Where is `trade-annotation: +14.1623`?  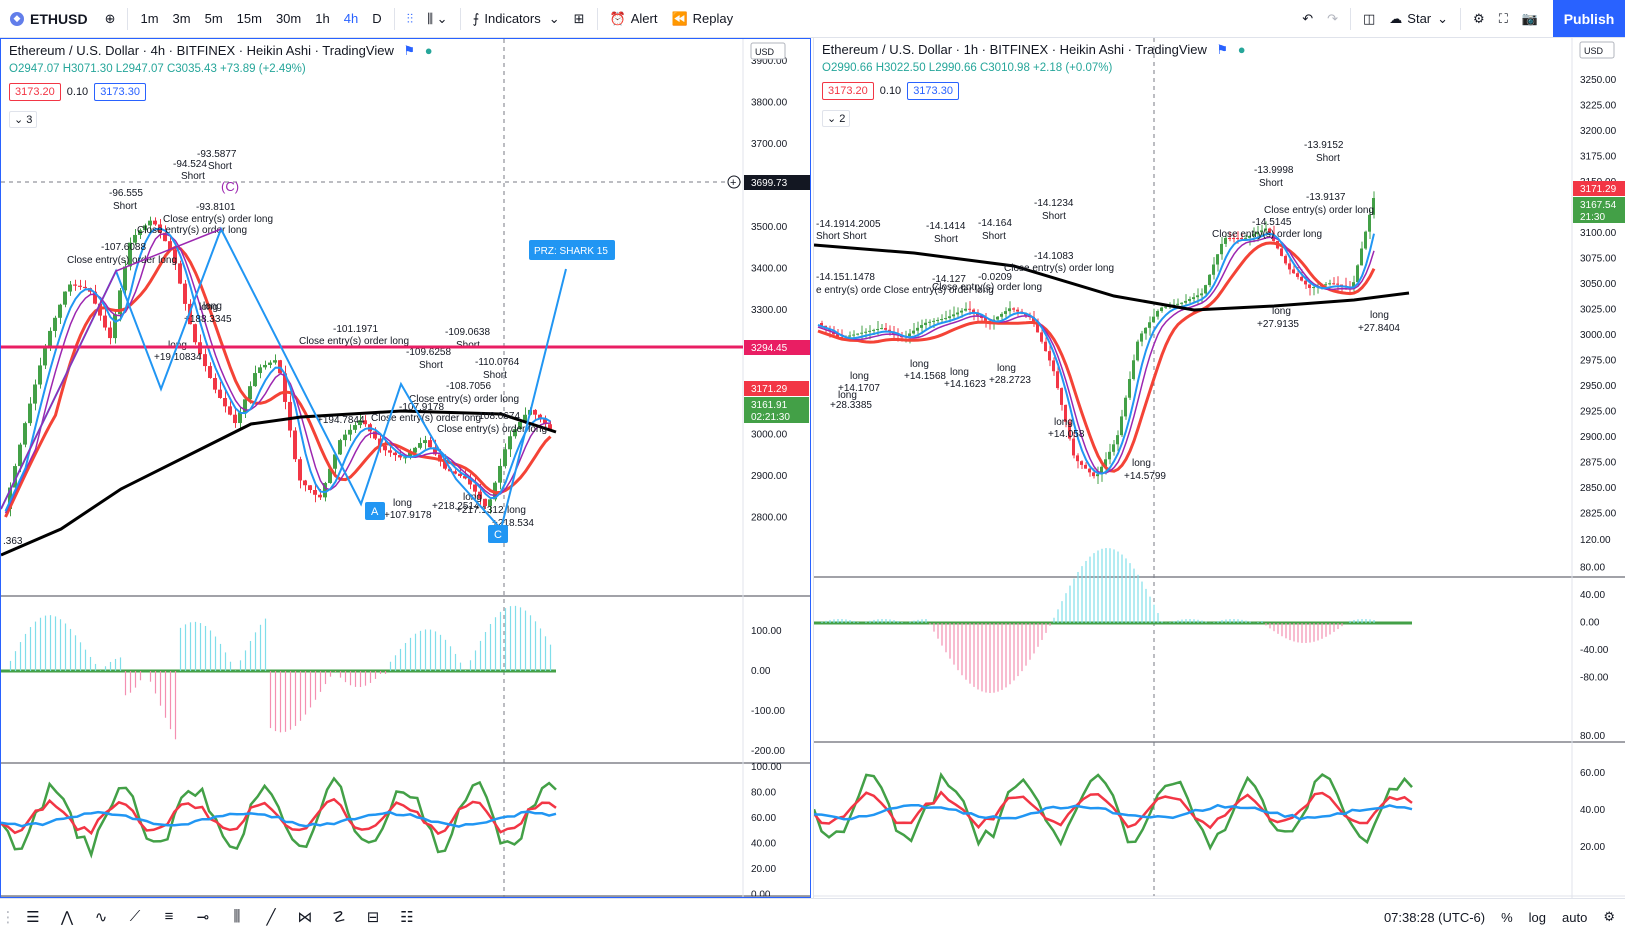 trade-annotation: +14.1623 is located at coordinates (965, 384).